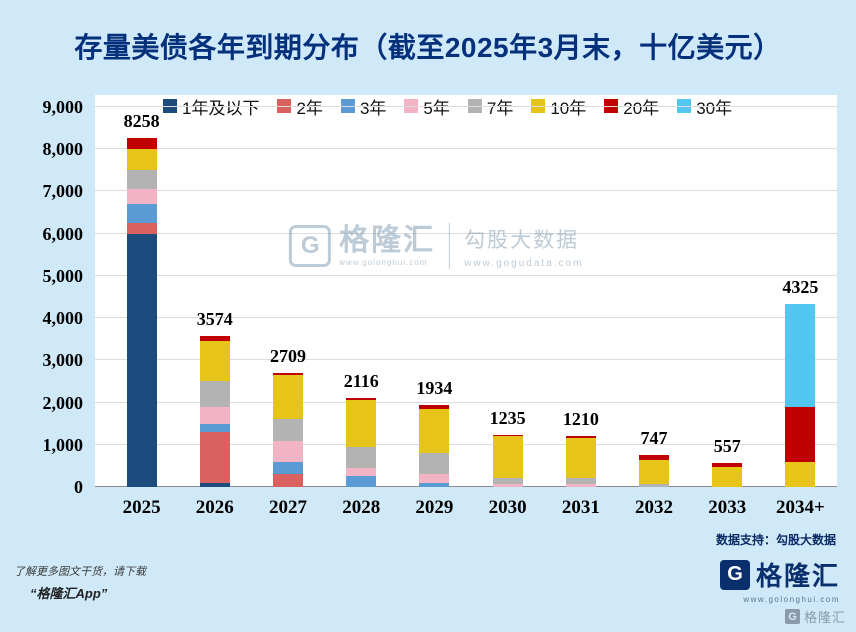  I want to click on brand-url: www.golonghui.com, so click(791, 599).